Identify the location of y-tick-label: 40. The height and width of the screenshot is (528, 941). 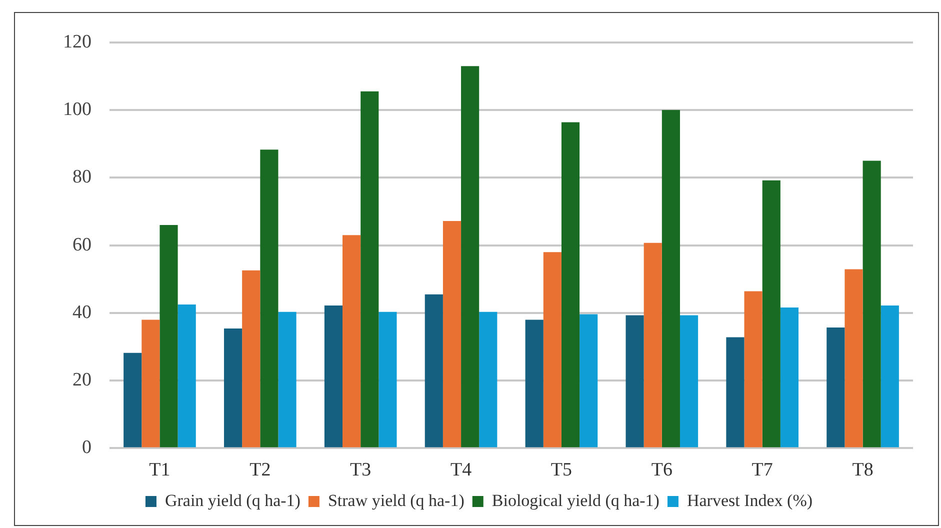
(82, 312).